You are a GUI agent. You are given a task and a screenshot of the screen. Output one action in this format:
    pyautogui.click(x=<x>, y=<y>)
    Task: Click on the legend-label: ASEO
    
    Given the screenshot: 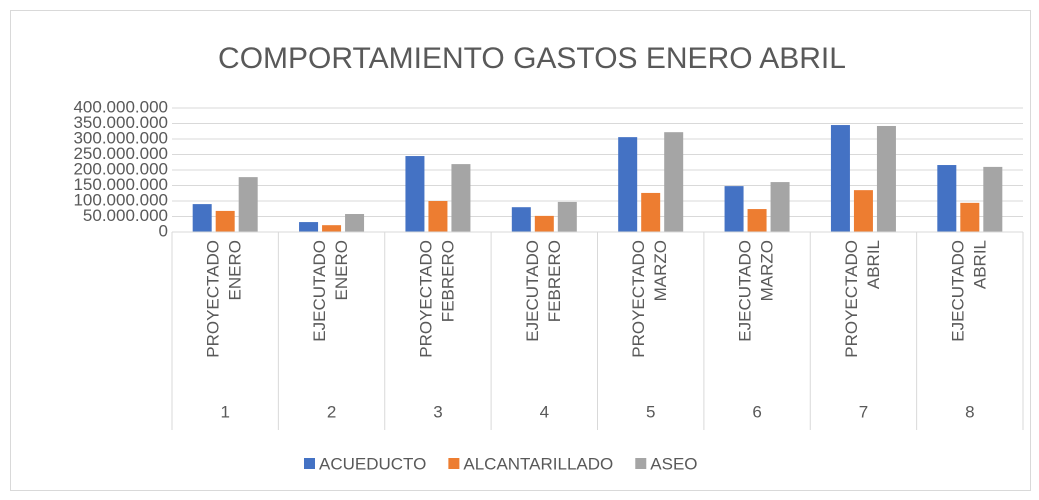 What is the action you would take?
    pyautogui.click(x=673, y=463)
    